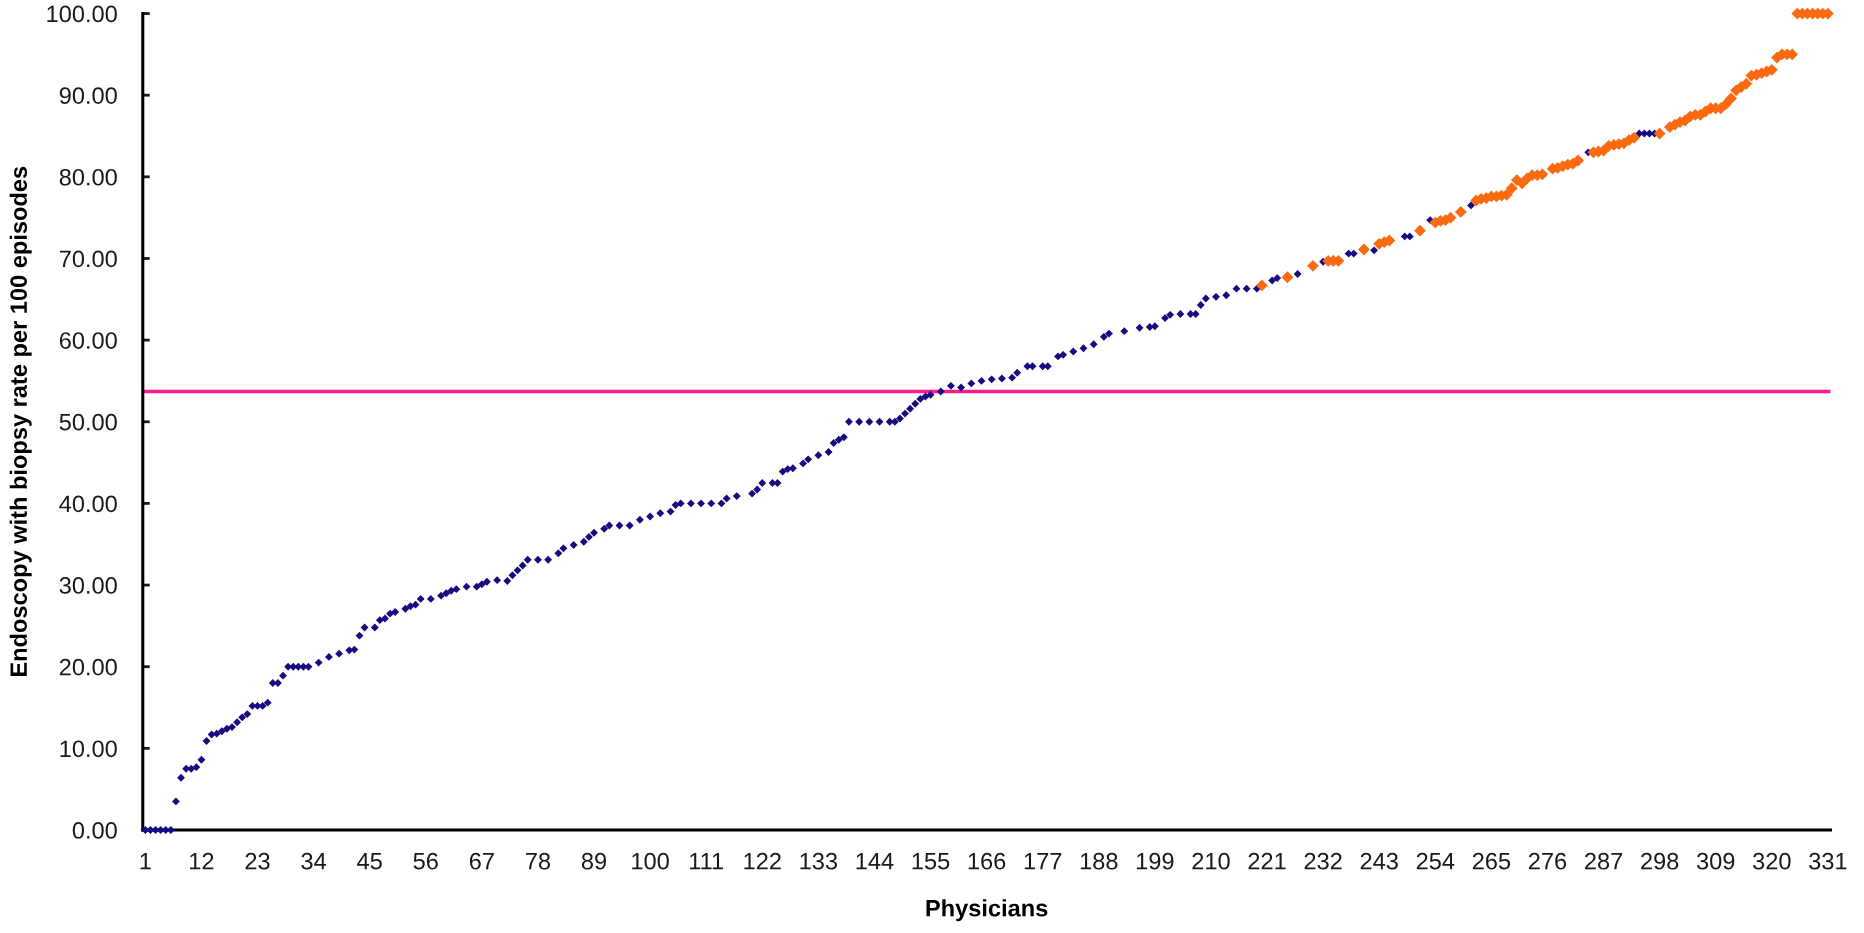  I want to click on x-tick-label: 254, so click(1435, 861).